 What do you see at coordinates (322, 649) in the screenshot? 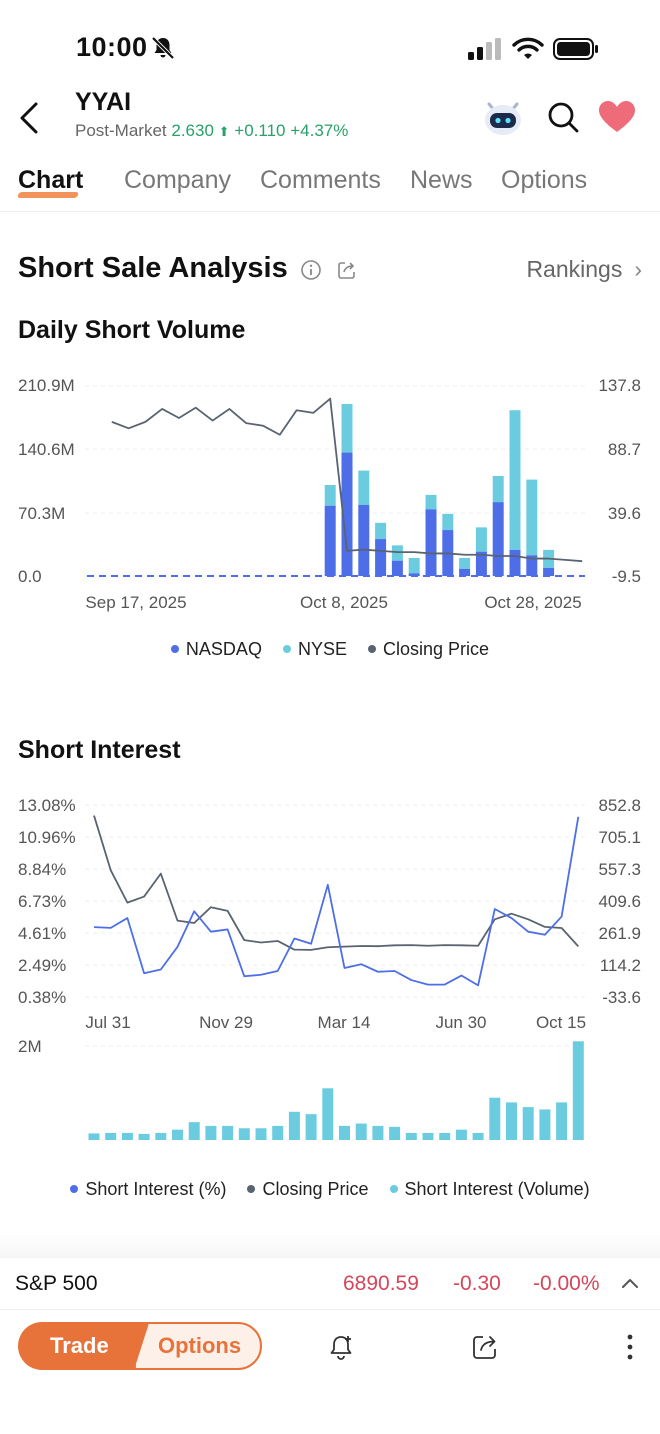
I see `legend-label: NYSE` at bounding box center [322, 649].